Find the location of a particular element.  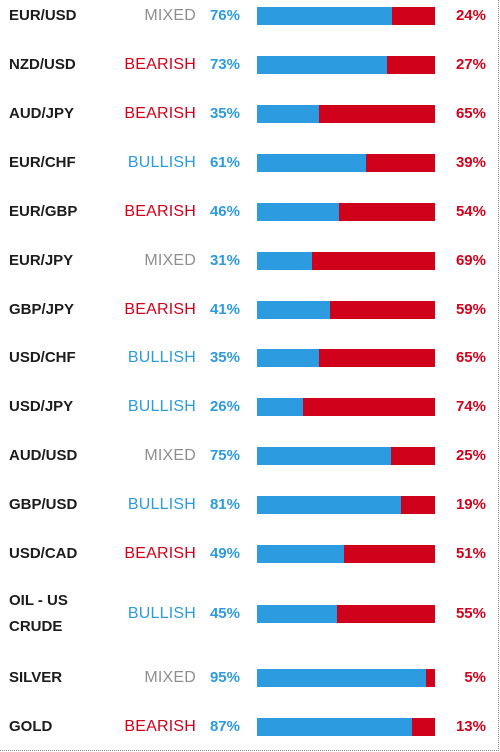

symbol-label: AUD/JPY is located at coordinates (42, 113).